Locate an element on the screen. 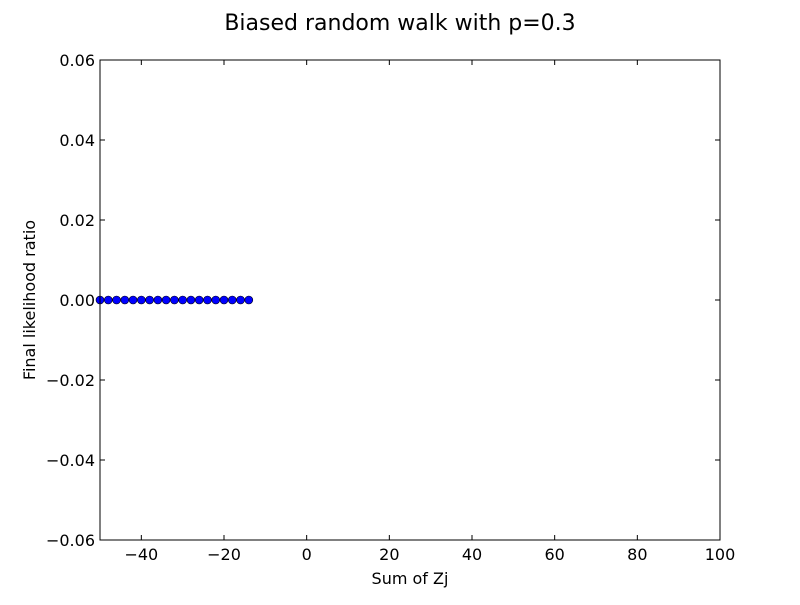  data-points is located at coordinates (174, 300).